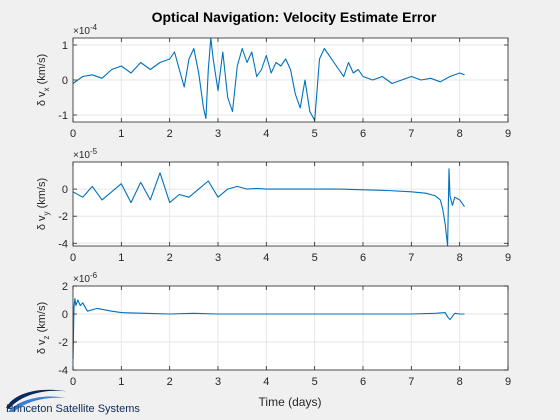  I want to click on logo-text: Princeton Satellite Systems, so click(73, 409).